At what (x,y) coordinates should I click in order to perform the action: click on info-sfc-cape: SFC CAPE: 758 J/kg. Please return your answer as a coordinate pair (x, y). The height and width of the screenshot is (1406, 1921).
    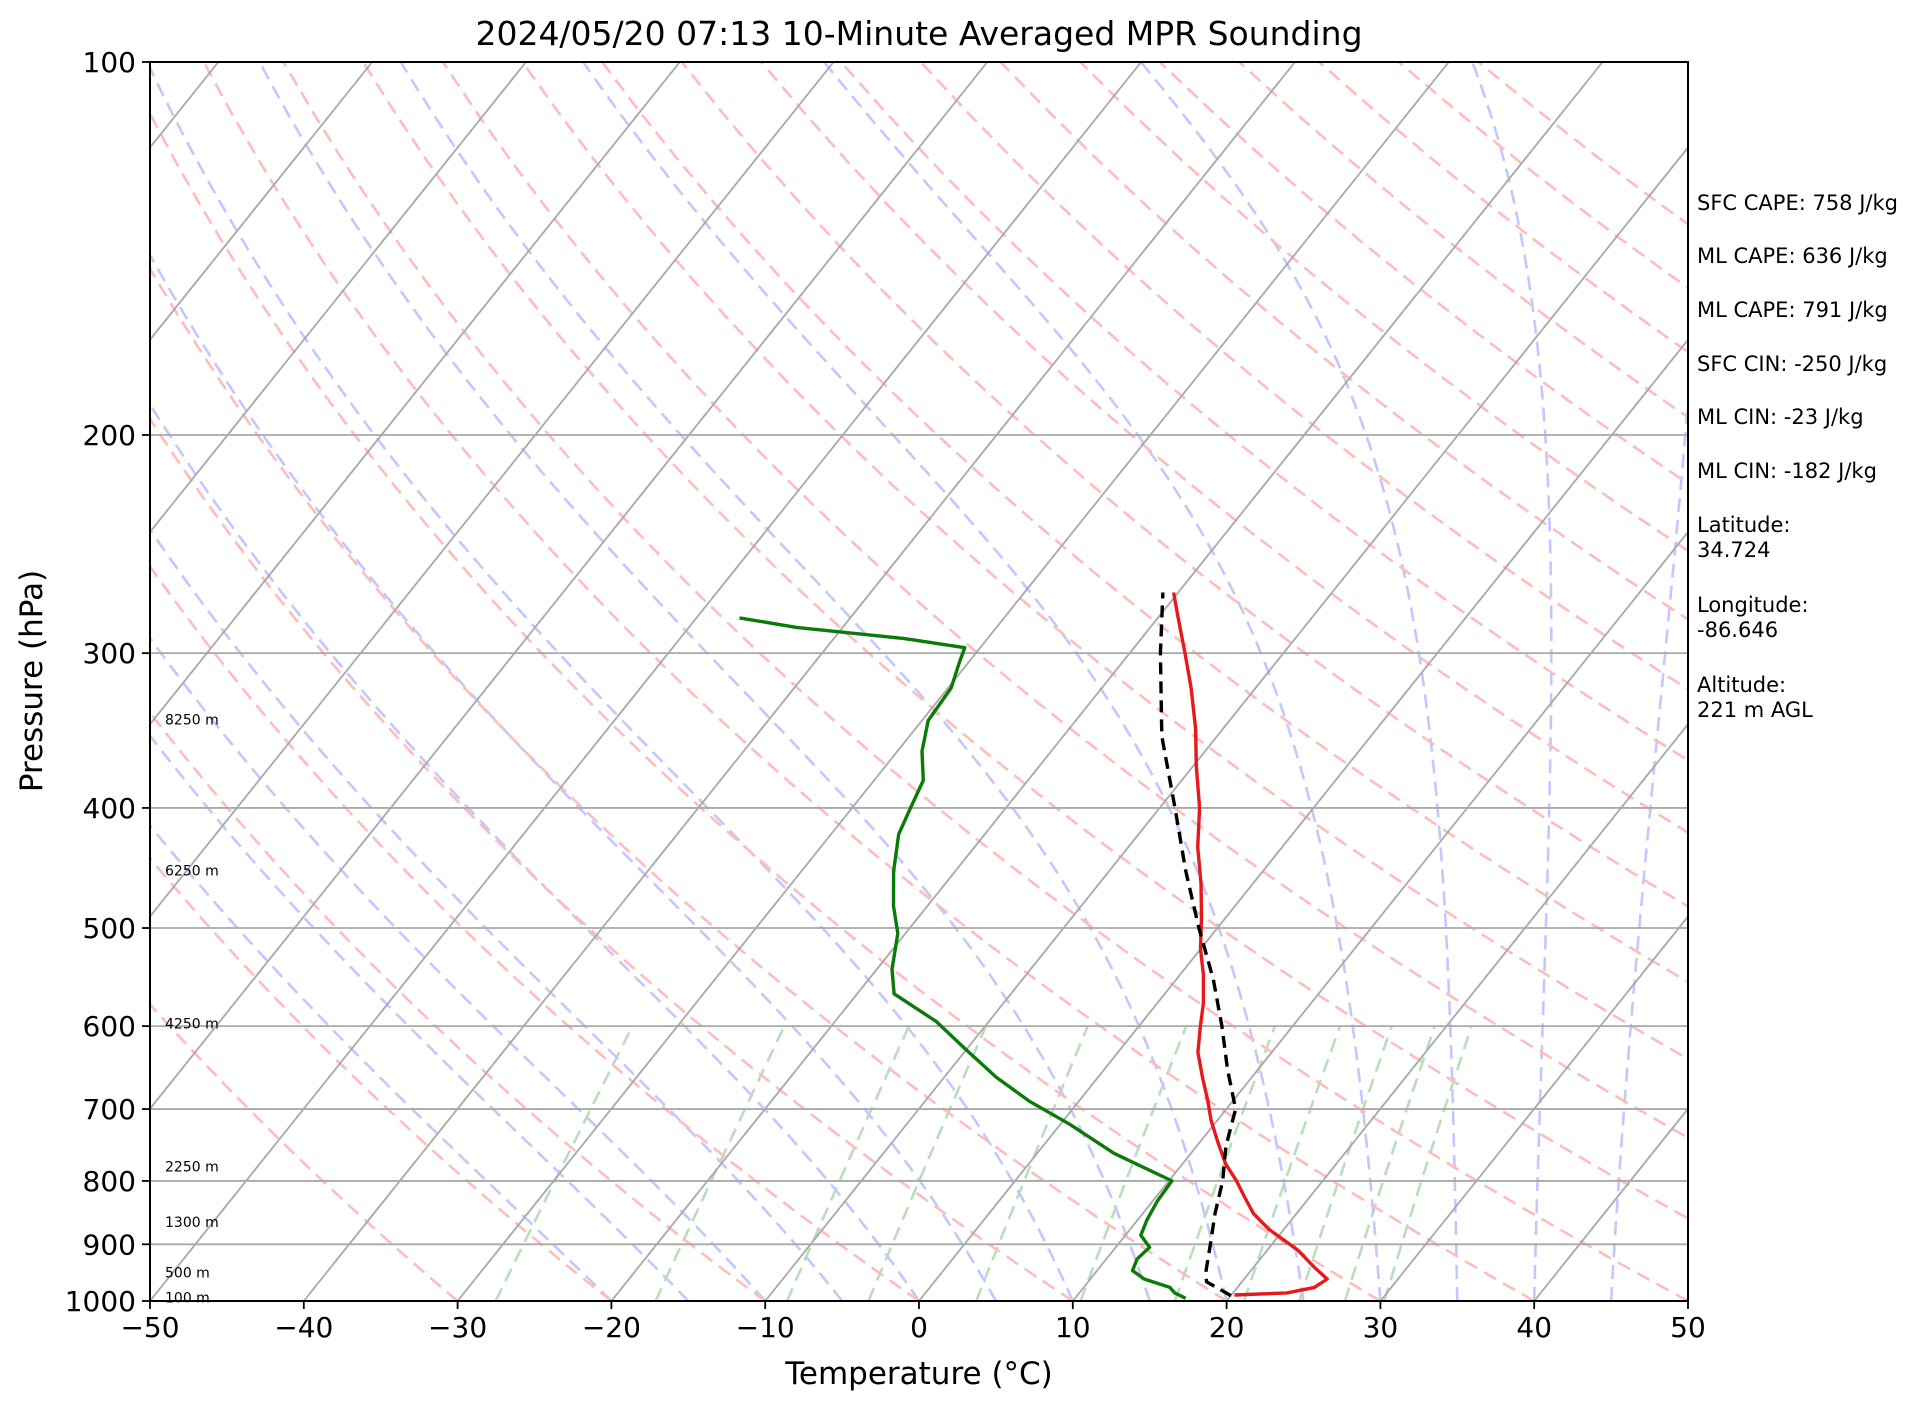
    Looking at the image, I should click on (1797, 203).